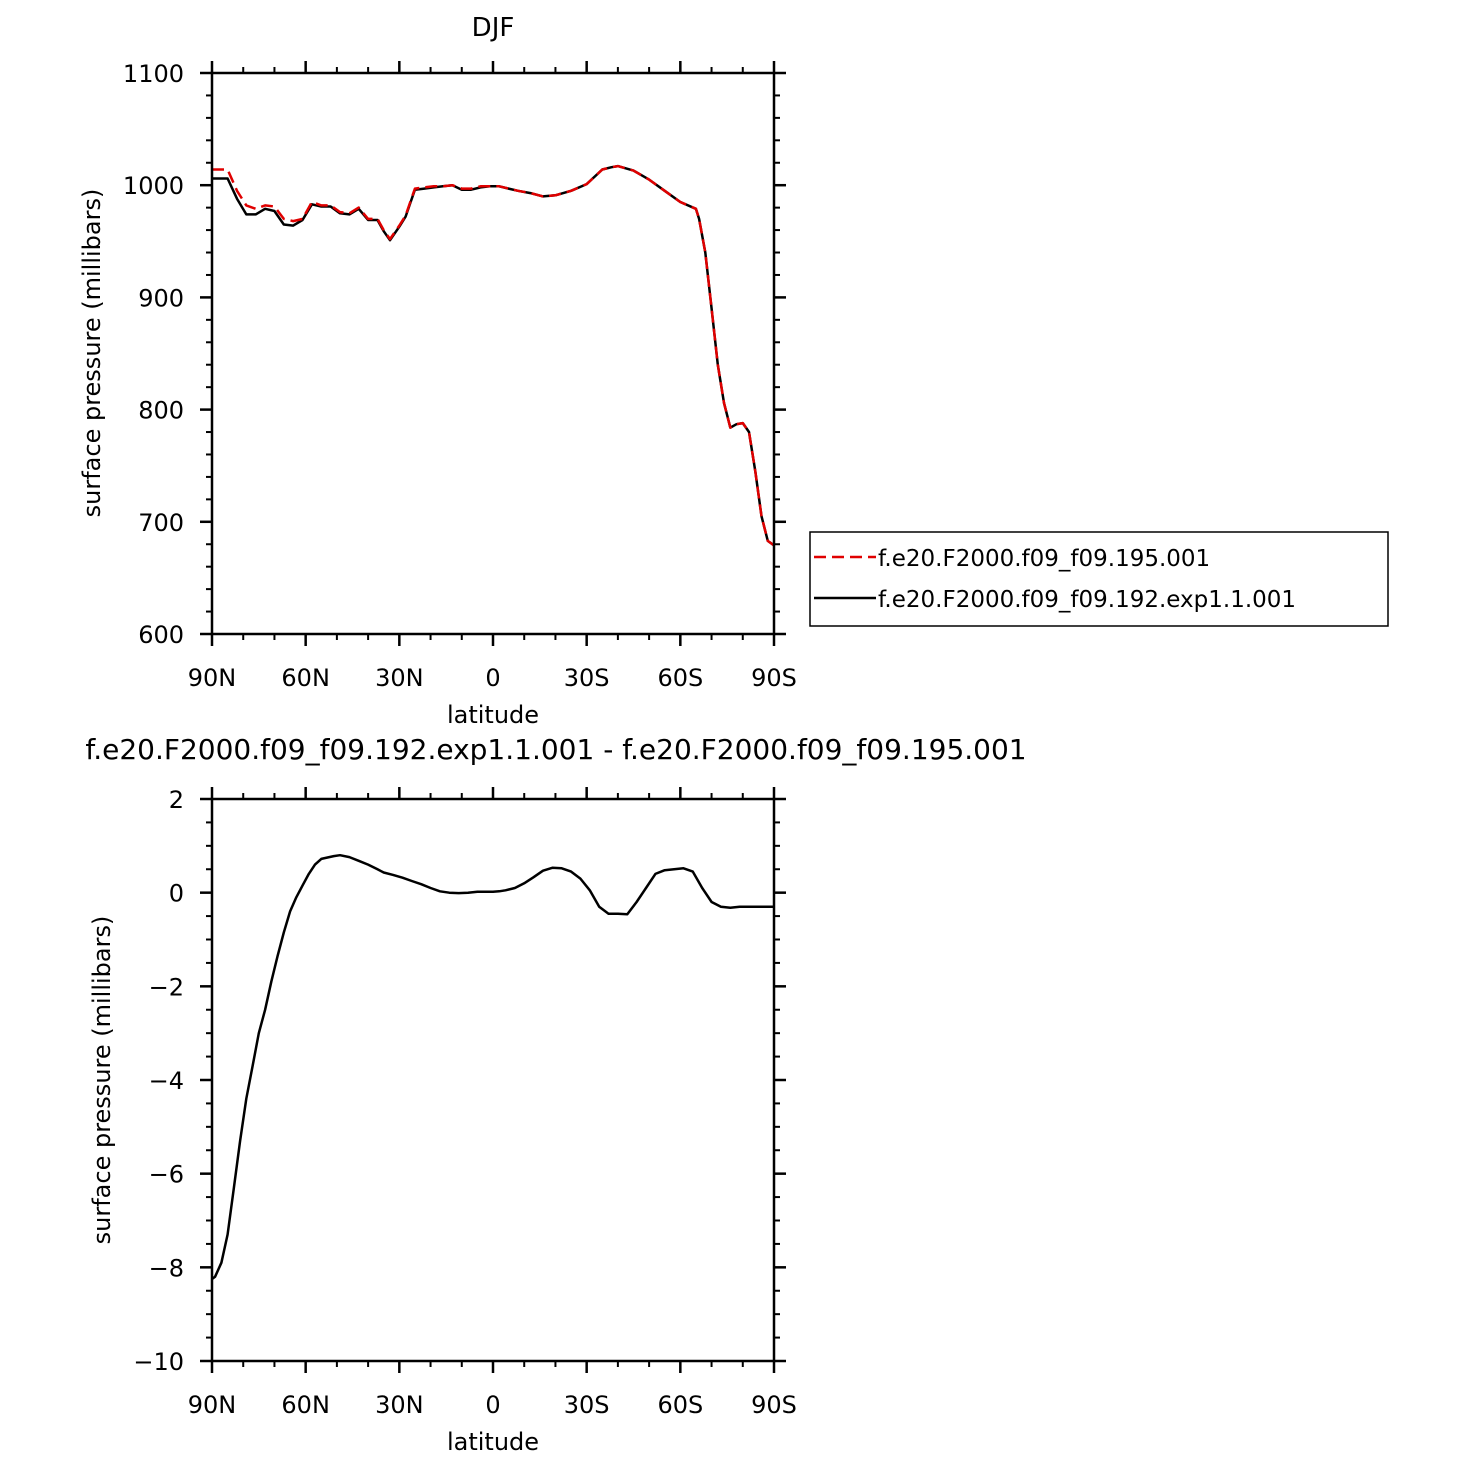 The height and width of the screenshot is (1463, 1463). I want to click on top-y-tick-label: 600, so click(161, 635).